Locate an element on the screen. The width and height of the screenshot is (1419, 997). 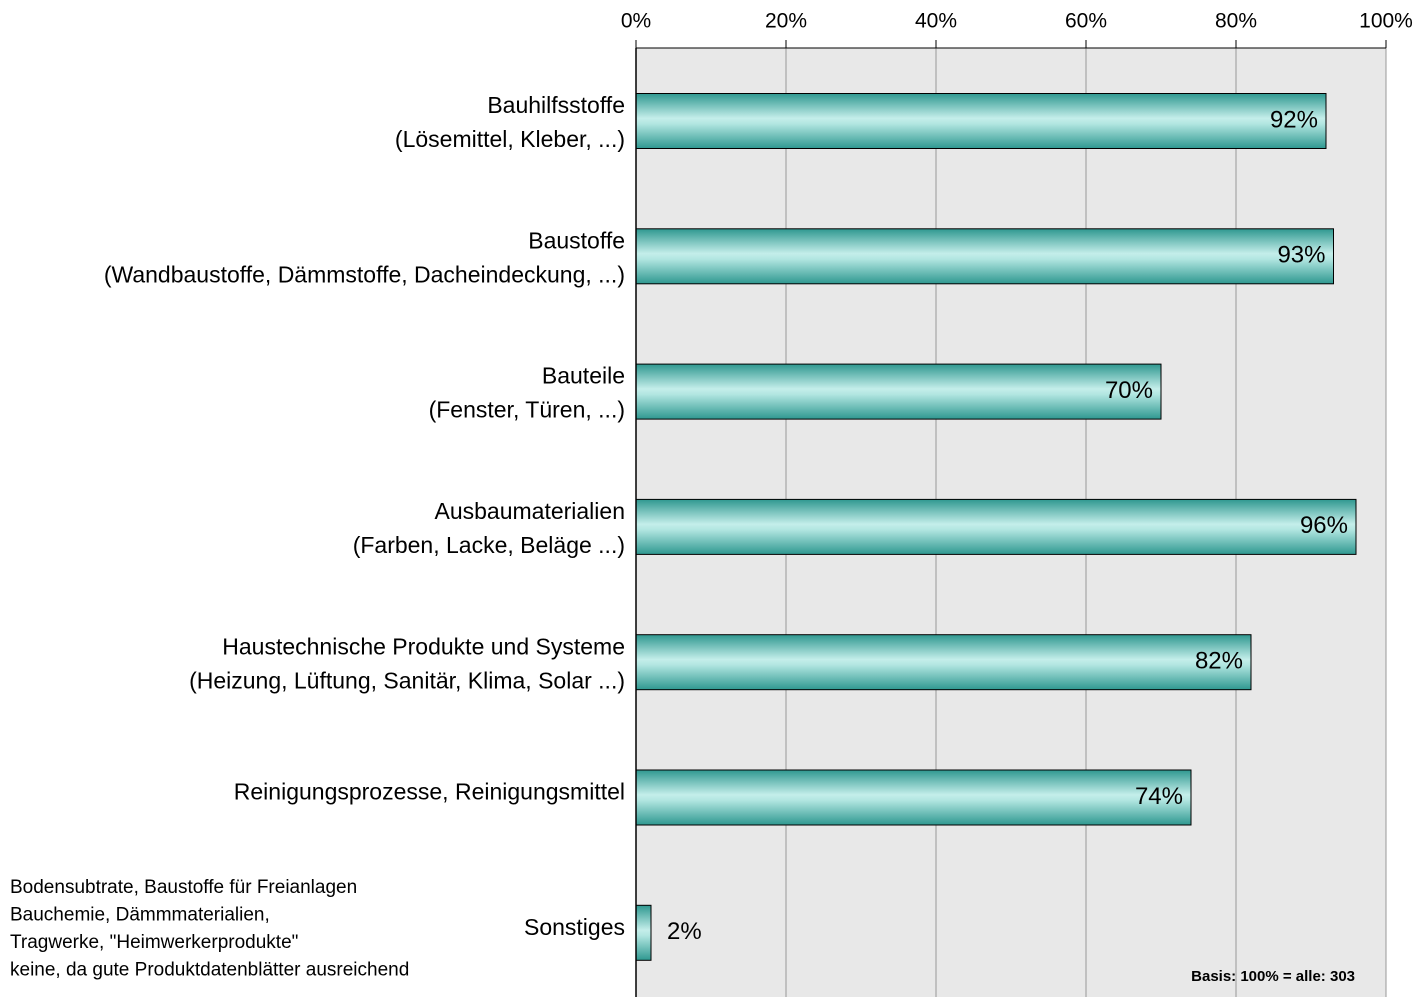
category-label: Baustoffe is located at coordinates (576, 240).